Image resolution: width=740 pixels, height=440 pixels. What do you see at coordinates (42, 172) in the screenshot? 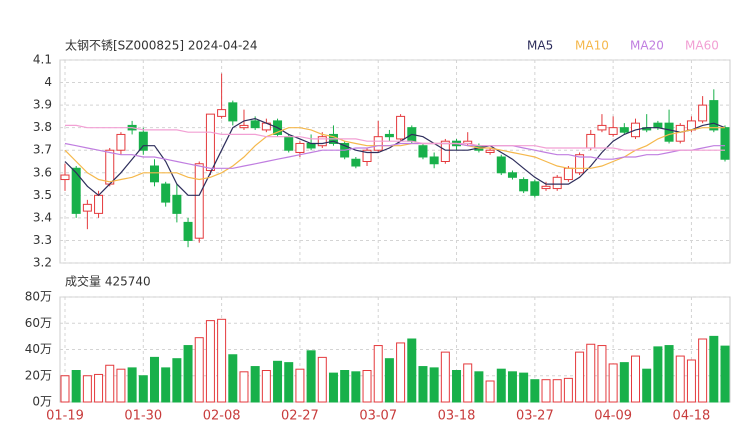
I see `y-tick-label: 3.6` at bounding box center [42, 172].